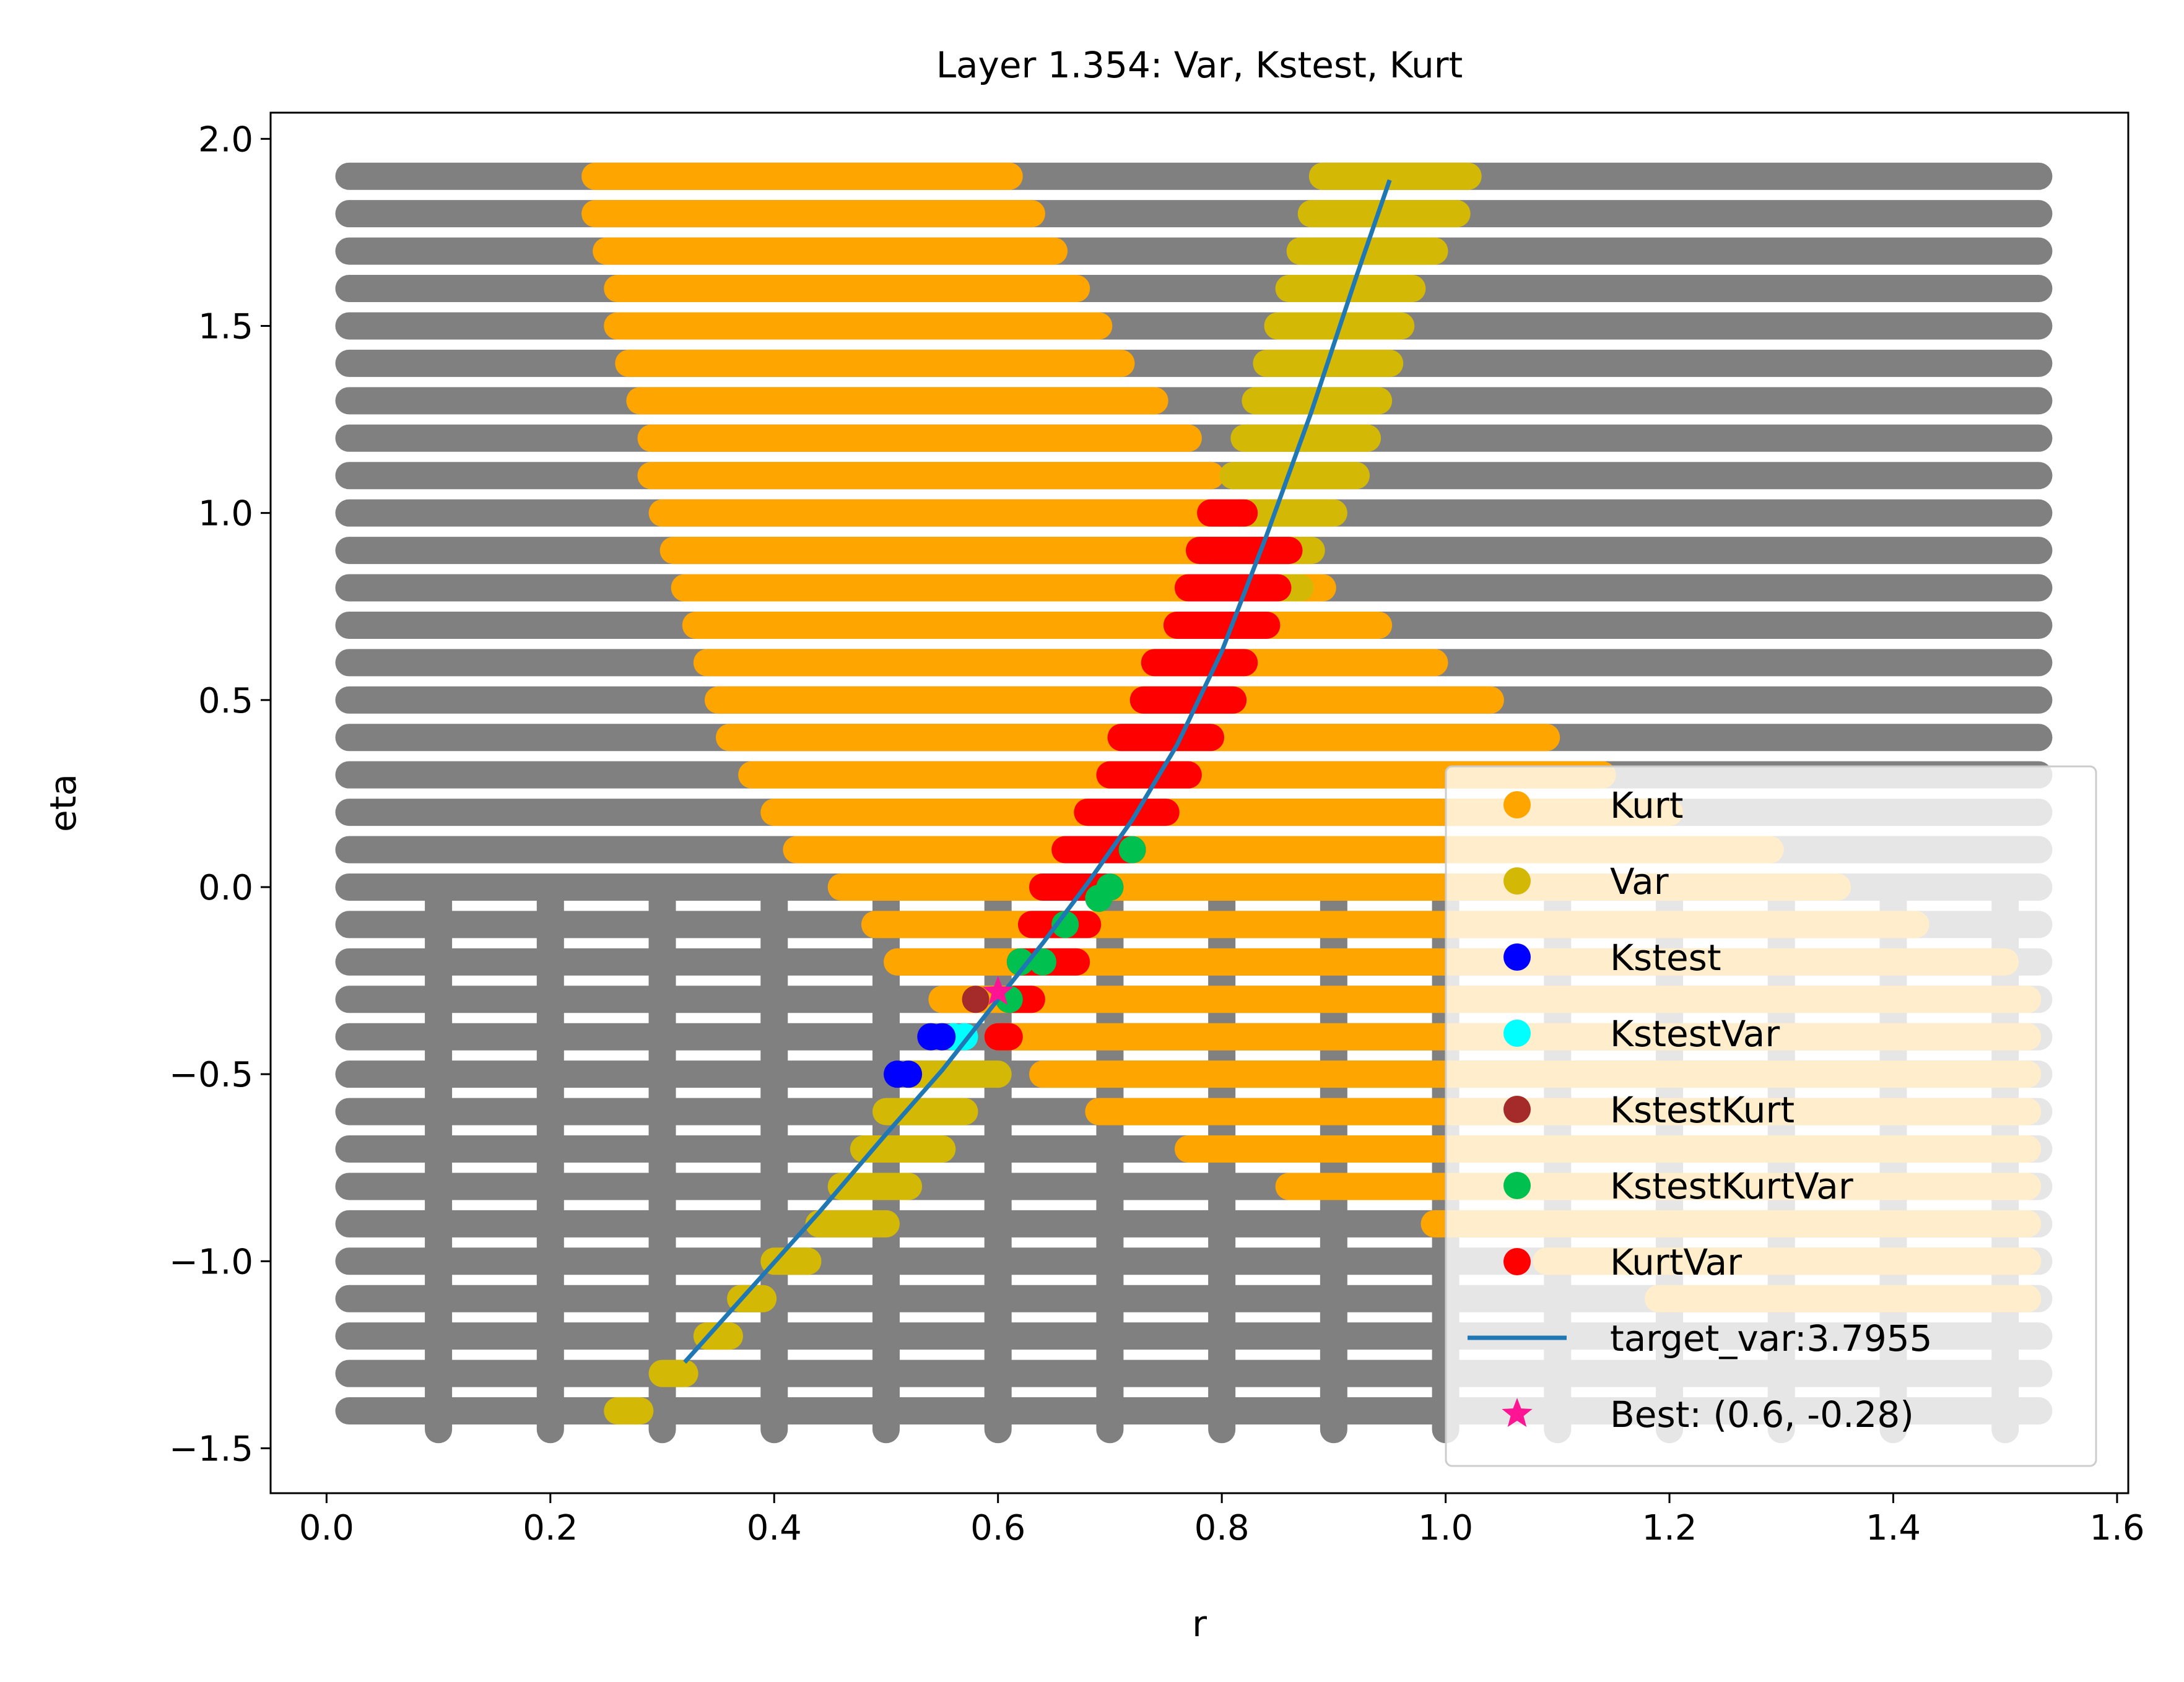 The width and height of the screenshot is (2184, 1682). Describe the element at coordinates (225, 326) in the screenshot. I see `y-tick-label: 1.5` at that location.